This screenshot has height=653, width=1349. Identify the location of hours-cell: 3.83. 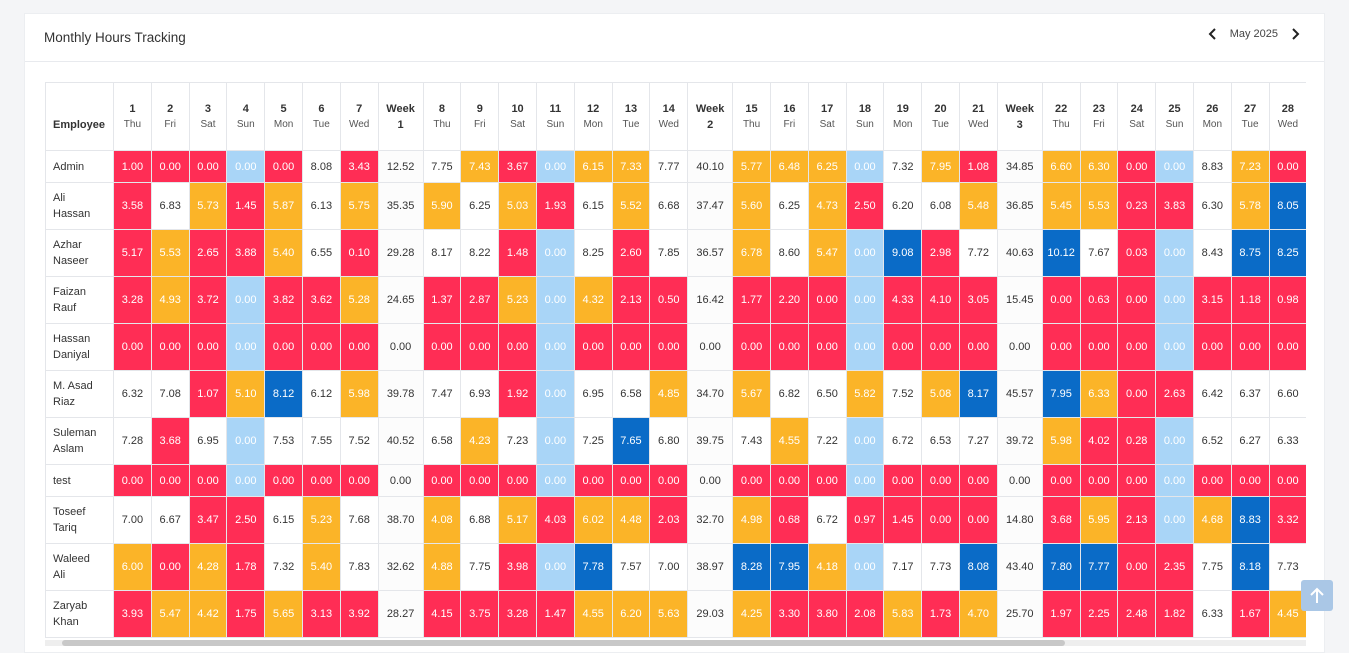
(1174, 206).